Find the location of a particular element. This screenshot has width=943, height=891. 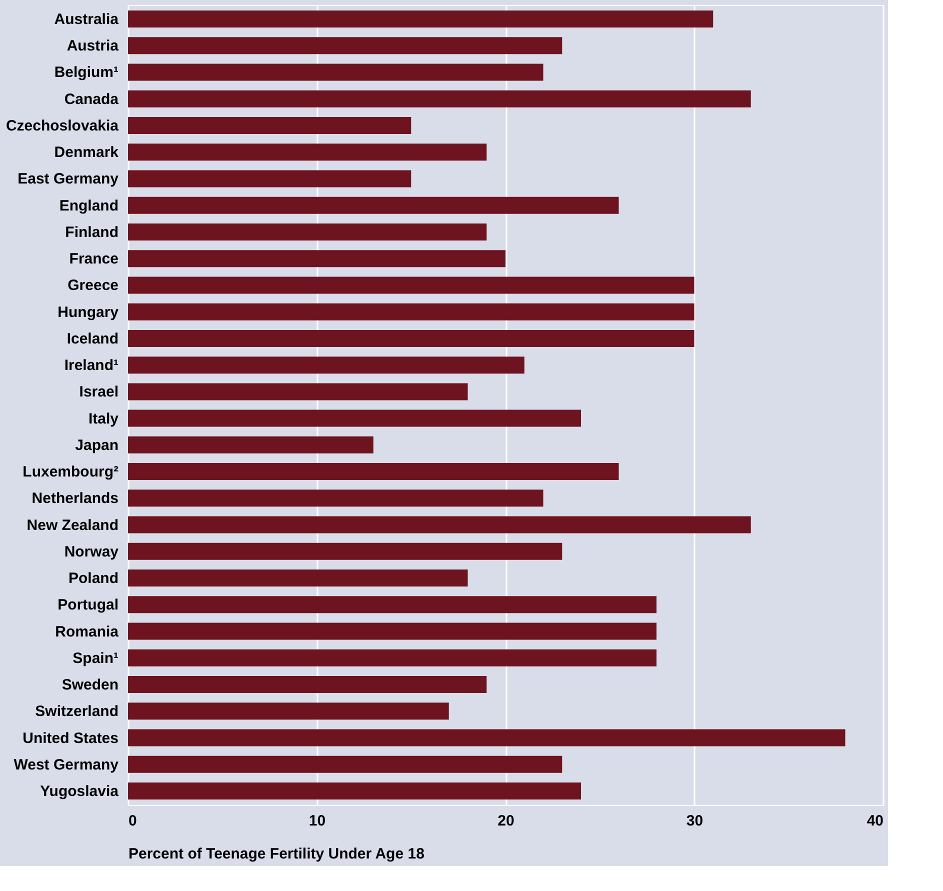

y-tick-label: Poland is located at coordinates (93, 579).